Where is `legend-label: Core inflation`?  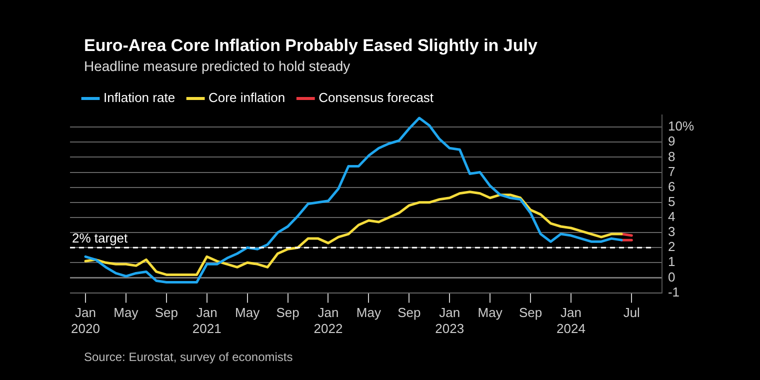
legend-label: Core inflation is located at coordinates (247, 98).